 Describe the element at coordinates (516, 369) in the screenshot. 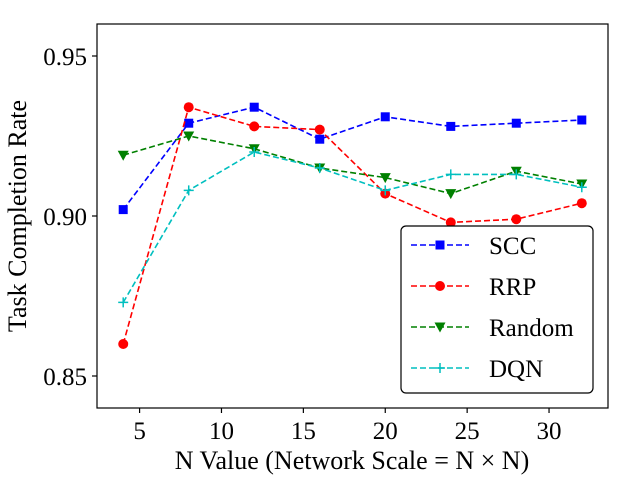

I see `legend-label-dqn: DQN` at that location.